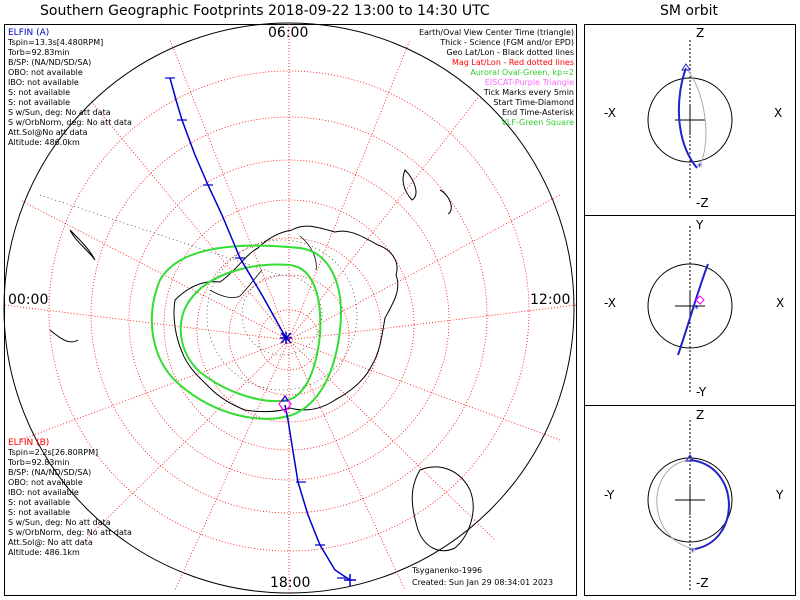 This screenshot has width=800, height=600. What do you see at coordinates (778, 113) in the screenshot?
I see `sm1-right-label: X` at bounding box center [778, 113].